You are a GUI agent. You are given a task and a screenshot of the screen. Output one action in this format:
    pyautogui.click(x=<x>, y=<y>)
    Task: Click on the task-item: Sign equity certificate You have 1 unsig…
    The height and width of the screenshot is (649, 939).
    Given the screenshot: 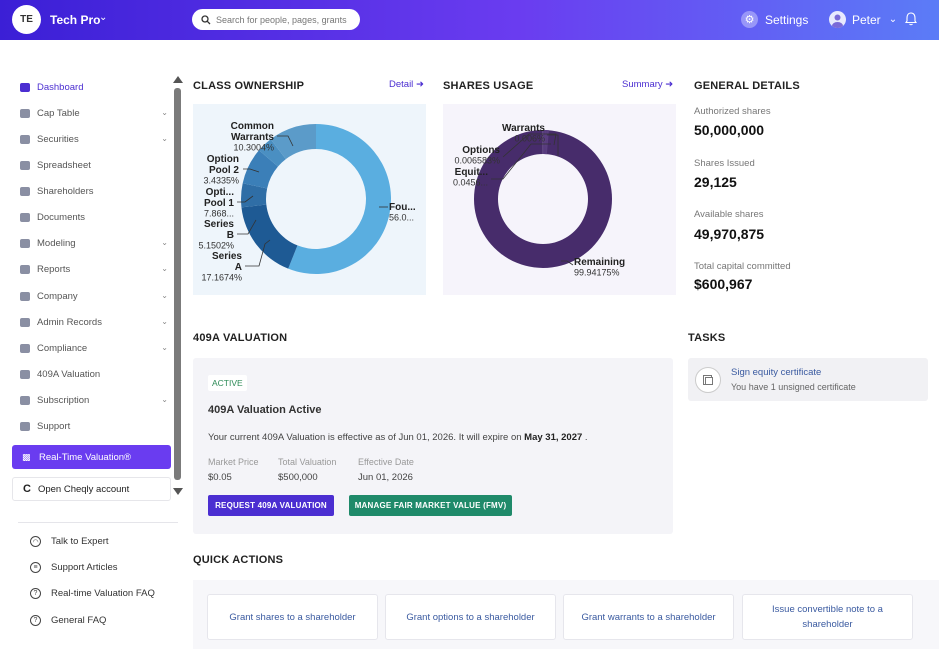 What is the action you would take?
    pyautogui.click(x=808, y=379)
    